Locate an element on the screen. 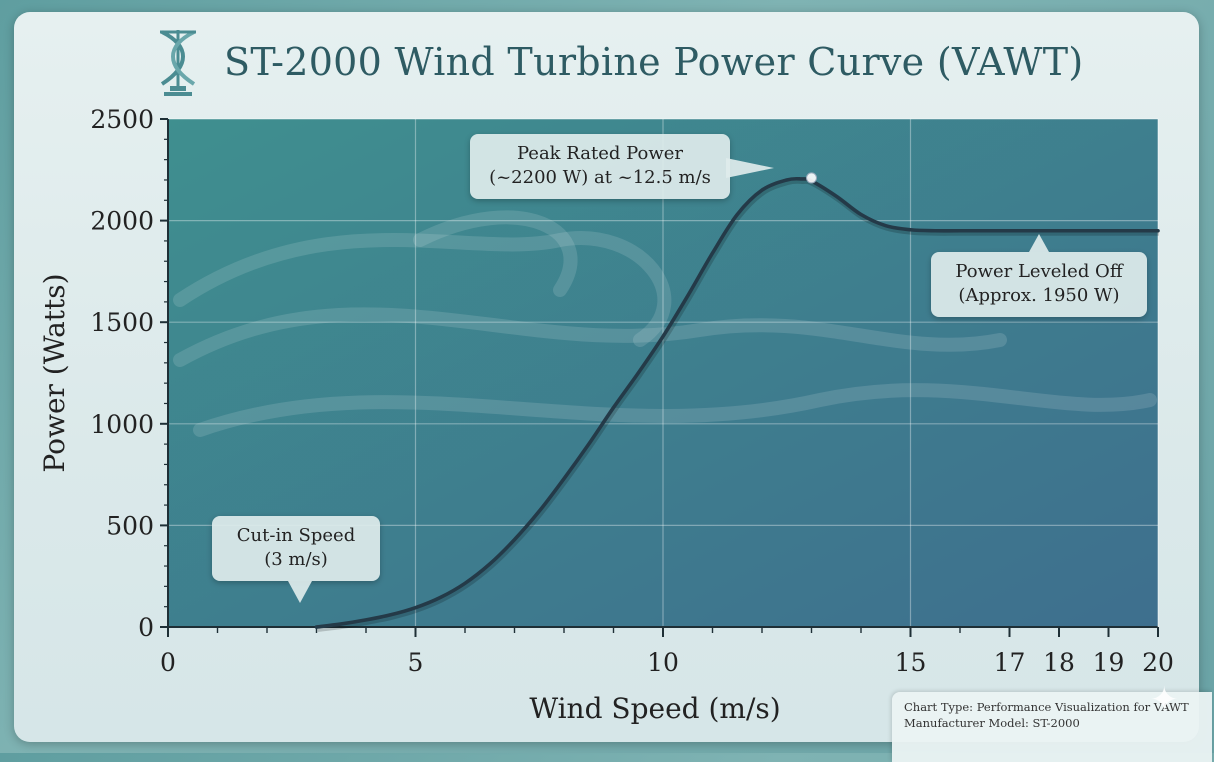 The image size is (1214, 762). chart-title: ST-2000 Wind Turbine Power Curve (VAWT) is located at coordinates (654, 62).